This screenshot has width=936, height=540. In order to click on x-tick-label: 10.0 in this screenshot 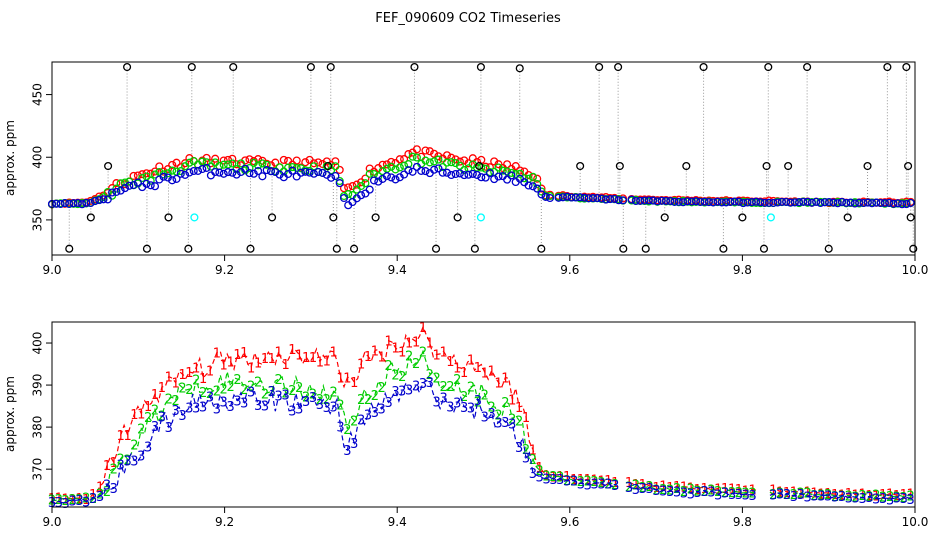, I will do `click(915, 270)`.